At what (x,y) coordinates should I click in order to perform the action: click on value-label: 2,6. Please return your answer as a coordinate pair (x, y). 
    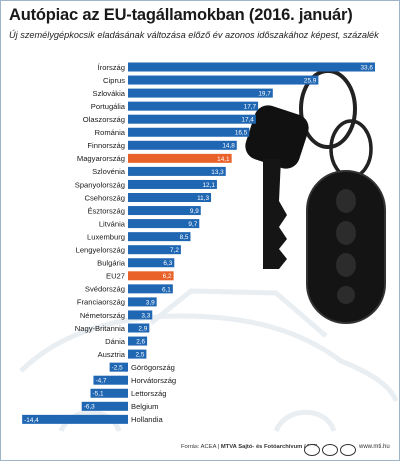
    Looking at the image, I should click on (140, 341).